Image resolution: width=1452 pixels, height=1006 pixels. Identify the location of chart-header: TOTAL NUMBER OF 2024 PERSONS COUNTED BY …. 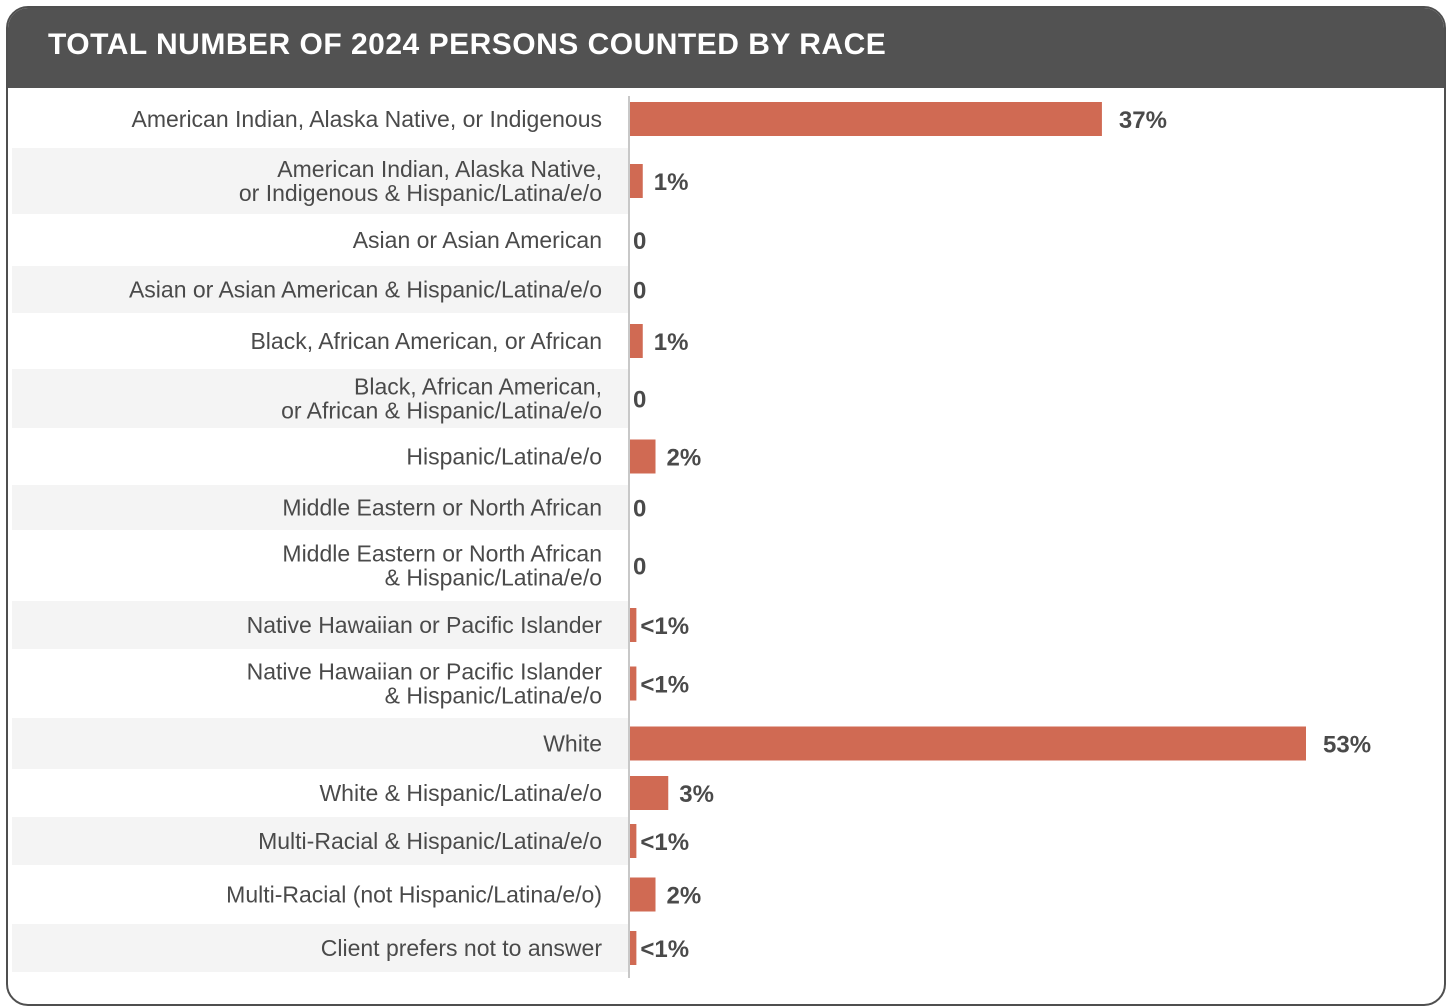
(726, 48).